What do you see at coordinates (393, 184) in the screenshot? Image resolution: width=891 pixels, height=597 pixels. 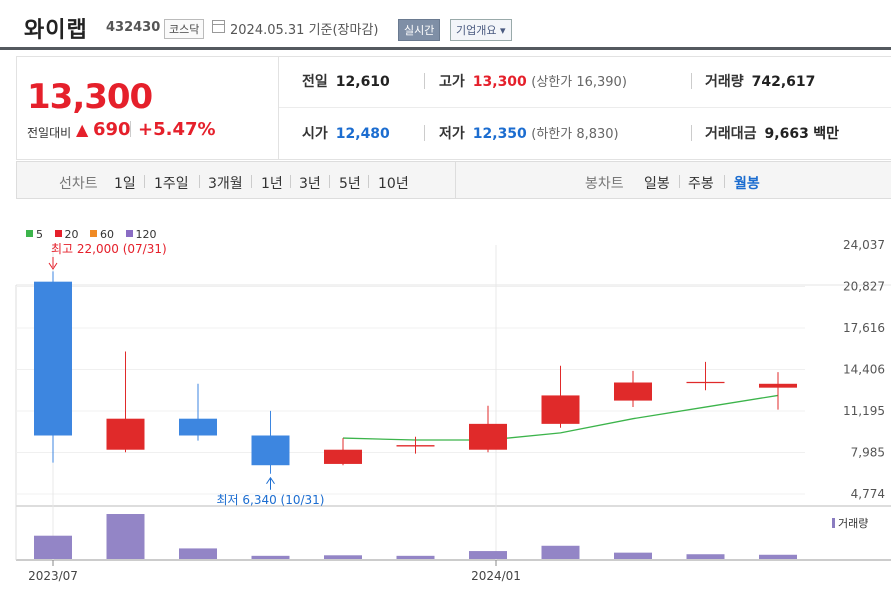 I see `period-10y: 10년` at bounding box center [393, 184].